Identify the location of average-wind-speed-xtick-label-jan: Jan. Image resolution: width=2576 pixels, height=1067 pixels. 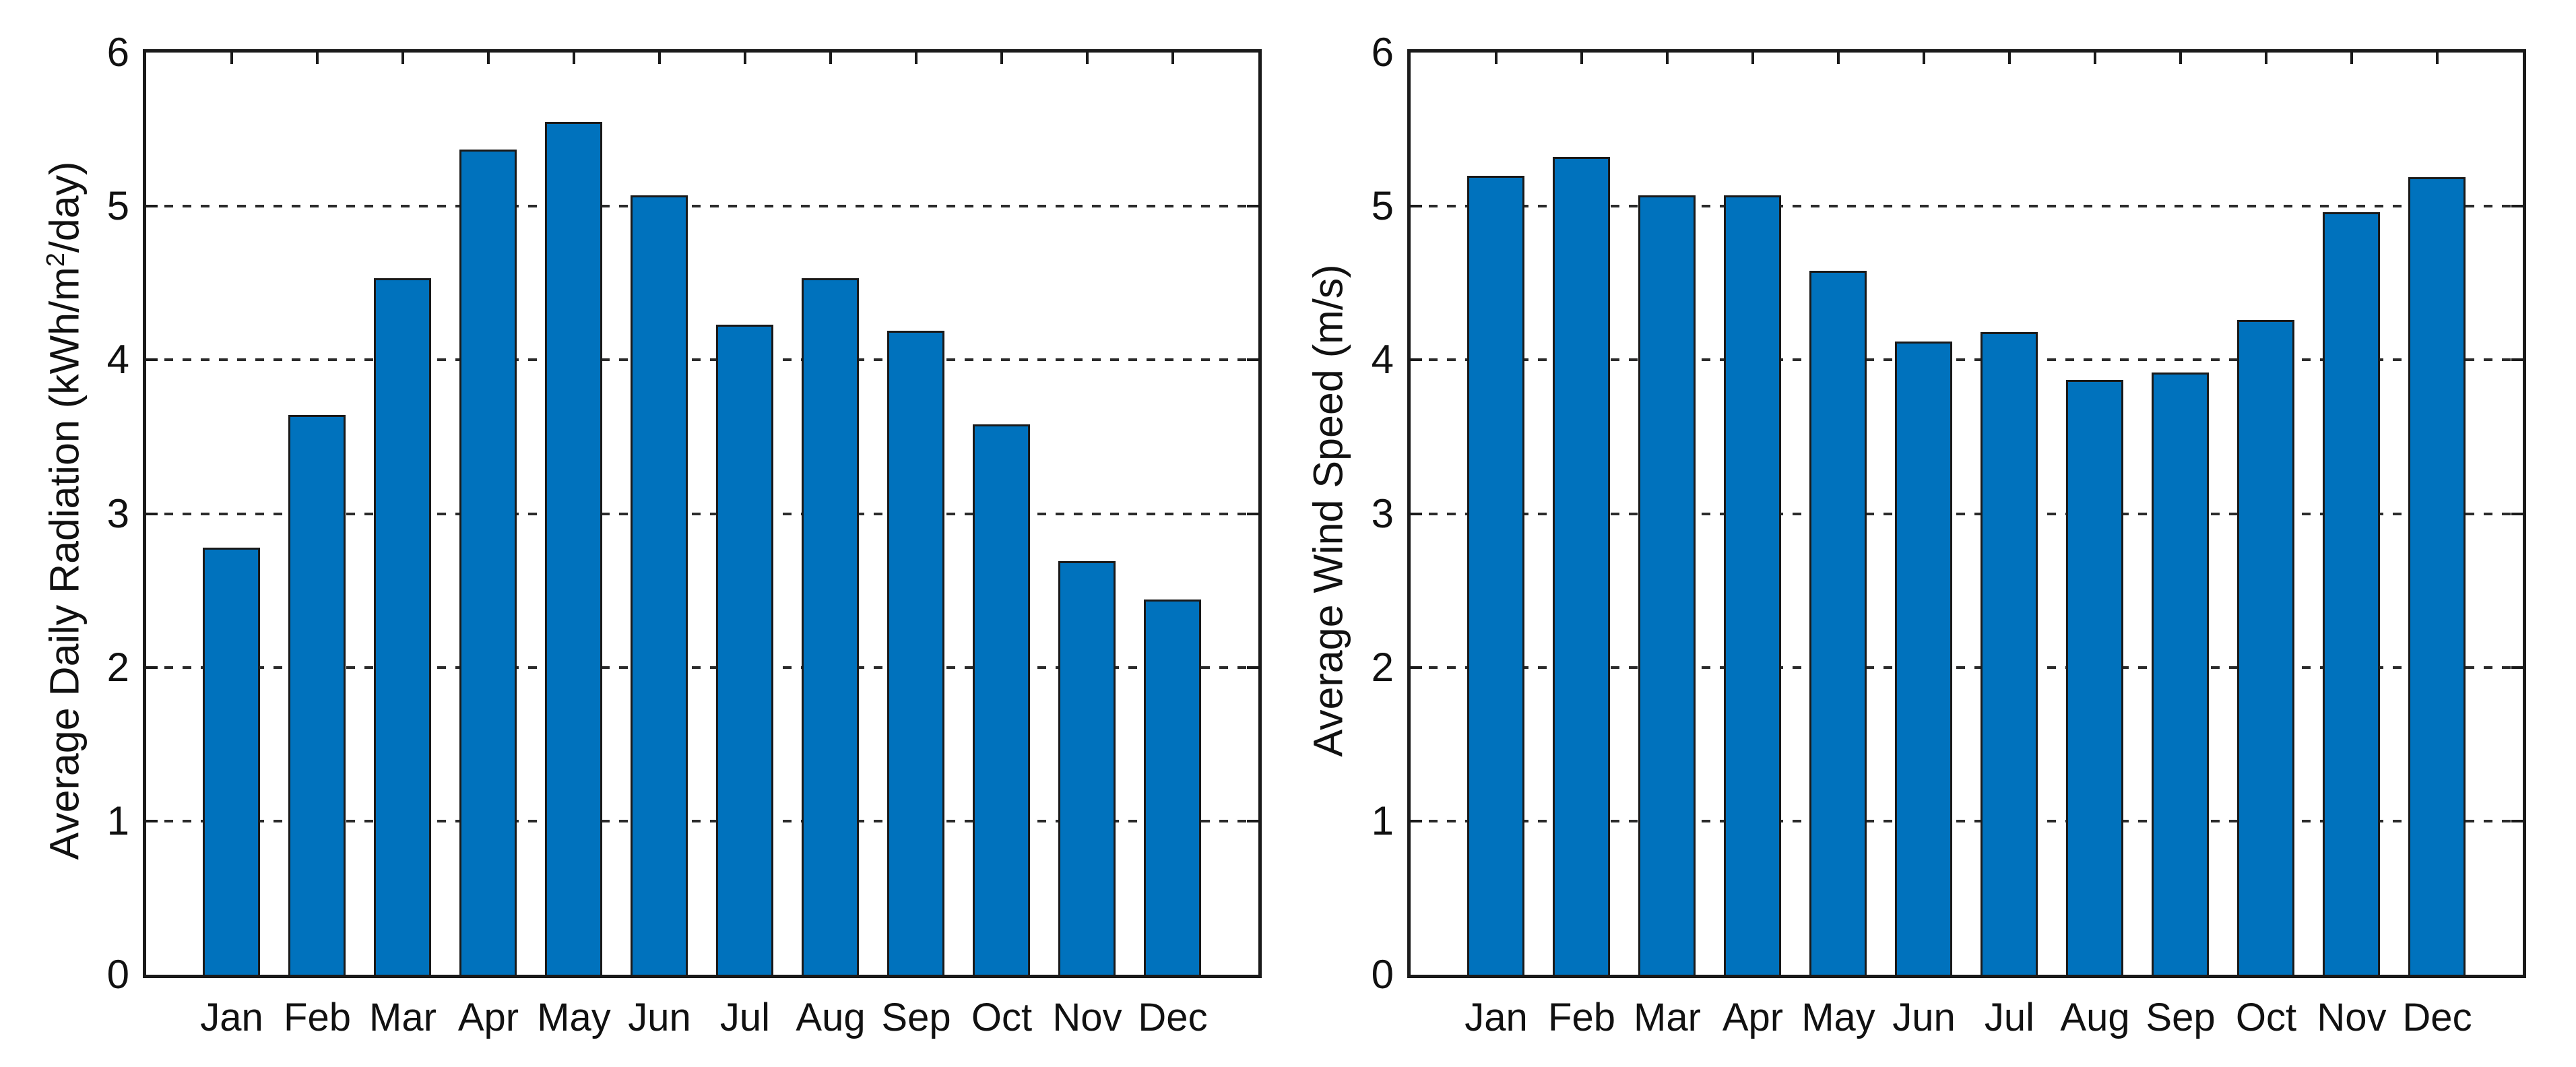
(1496, 1017).